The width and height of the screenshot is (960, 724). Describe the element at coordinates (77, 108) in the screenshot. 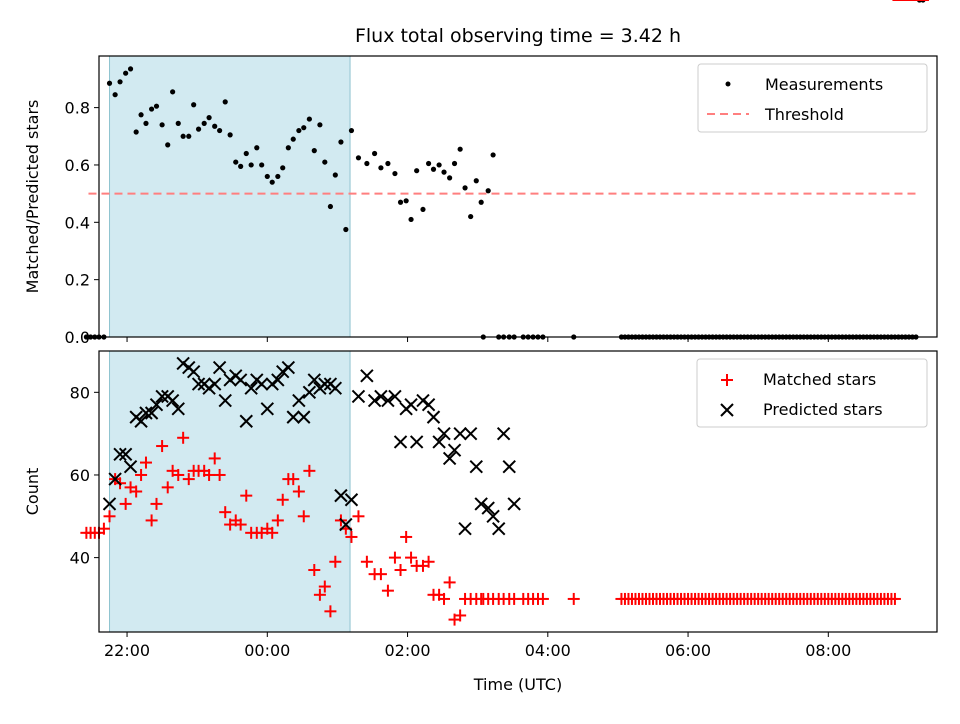

I see `ratio-y-tick-label: 0.8` at that location.